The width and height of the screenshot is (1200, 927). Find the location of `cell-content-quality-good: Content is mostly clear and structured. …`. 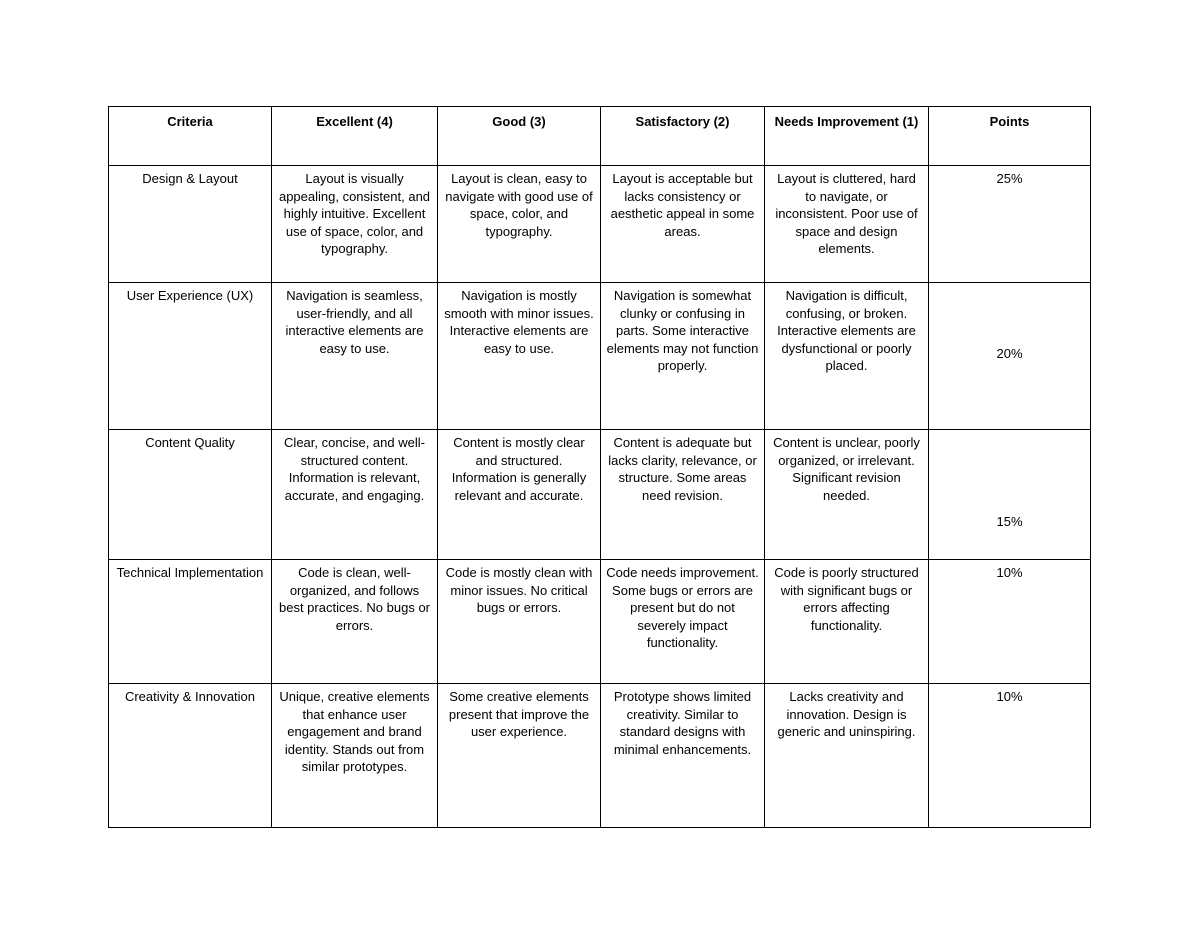

cell-content-quality-good: Content is mostly clear and structured. … is located at coordinates (519, 494).